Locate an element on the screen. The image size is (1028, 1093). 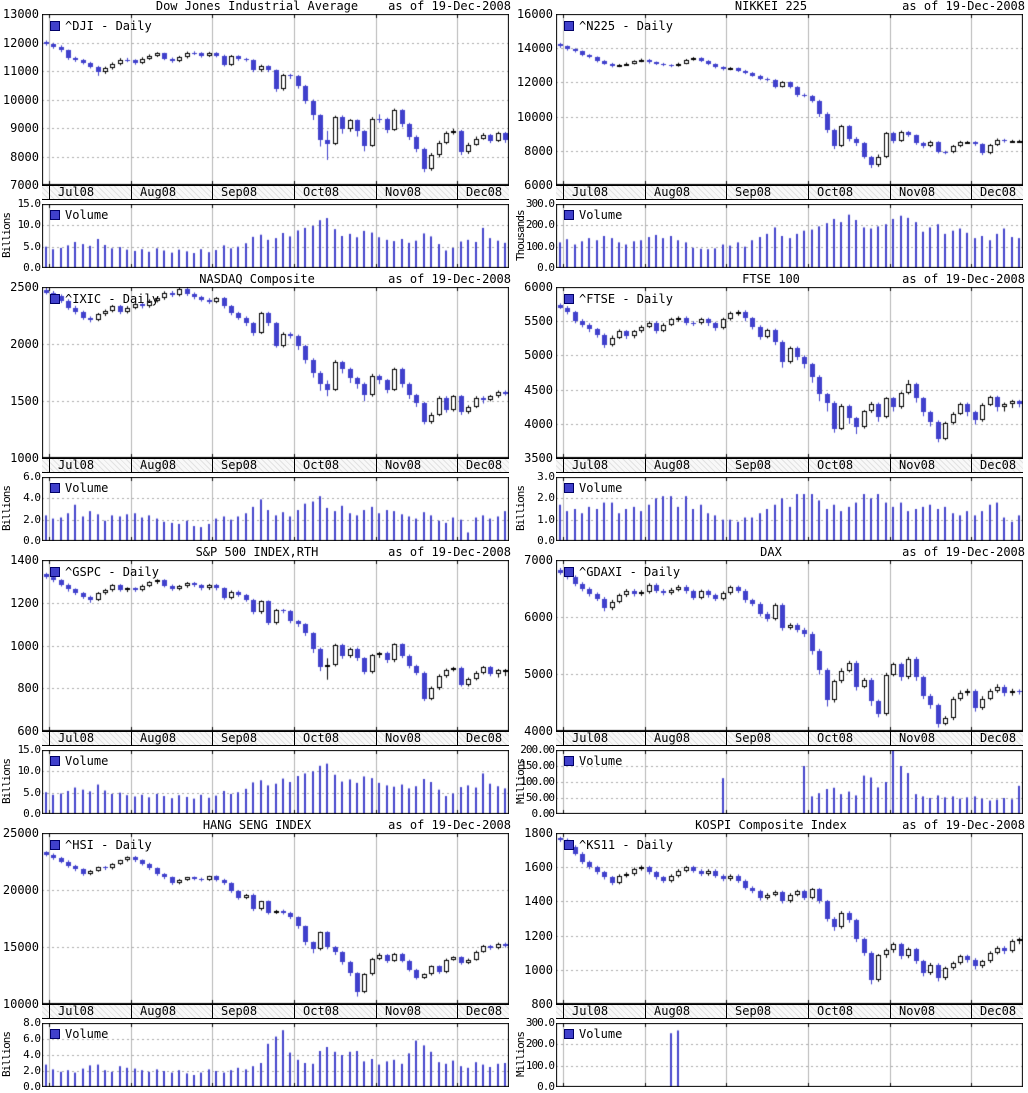
title-row: NASDAQ Composite as of 19-Dec-2008 is located at coordinates (257, 279).